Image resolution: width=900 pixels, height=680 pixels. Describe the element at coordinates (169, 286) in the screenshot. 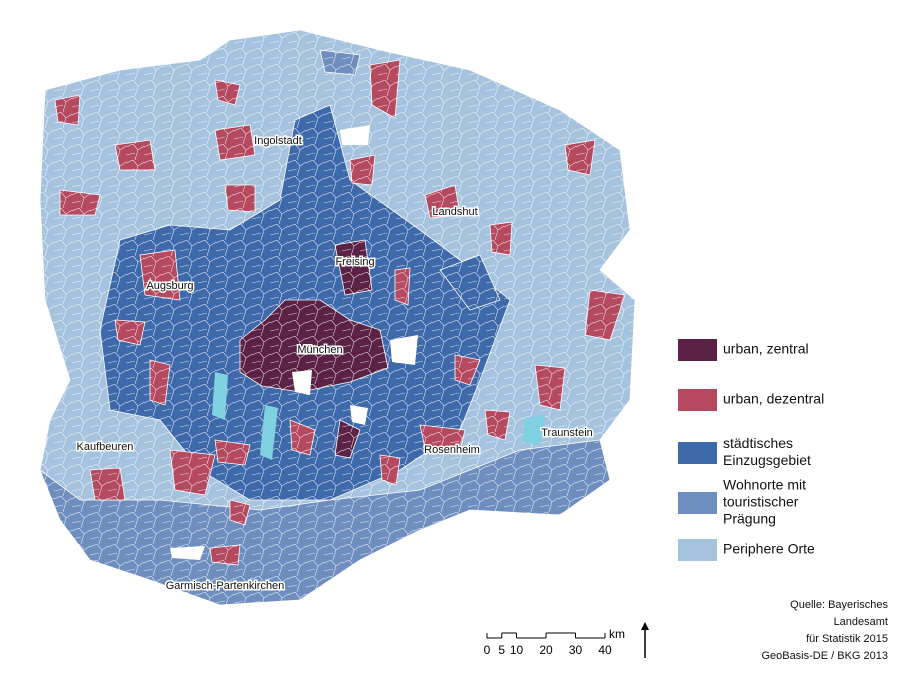

I see `city-label: Augsburg` at that location.